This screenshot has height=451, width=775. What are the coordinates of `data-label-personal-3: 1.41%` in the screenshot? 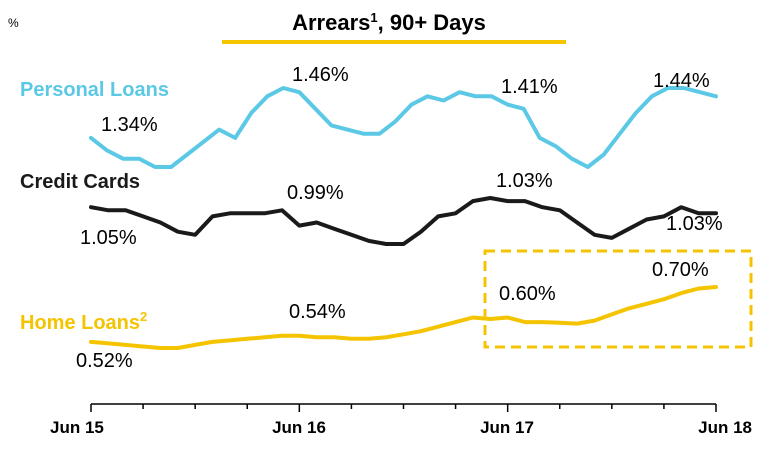 It's located at (529, 87).